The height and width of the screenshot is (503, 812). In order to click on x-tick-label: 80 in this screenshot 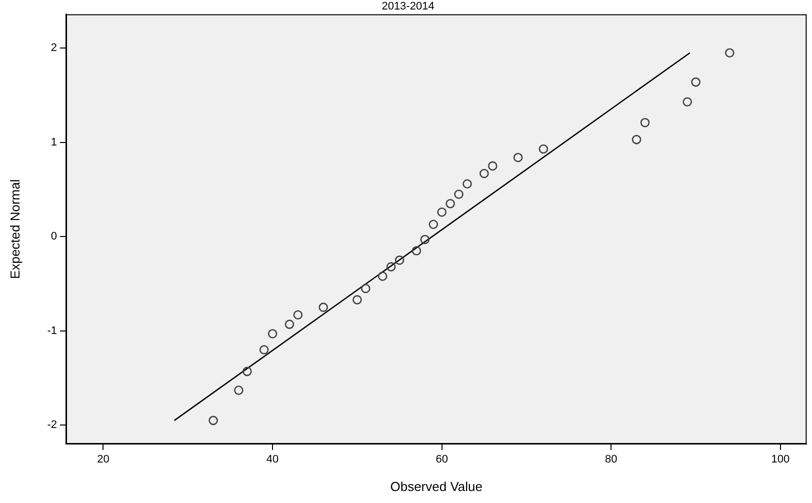, I will do `click(611, 460)`.